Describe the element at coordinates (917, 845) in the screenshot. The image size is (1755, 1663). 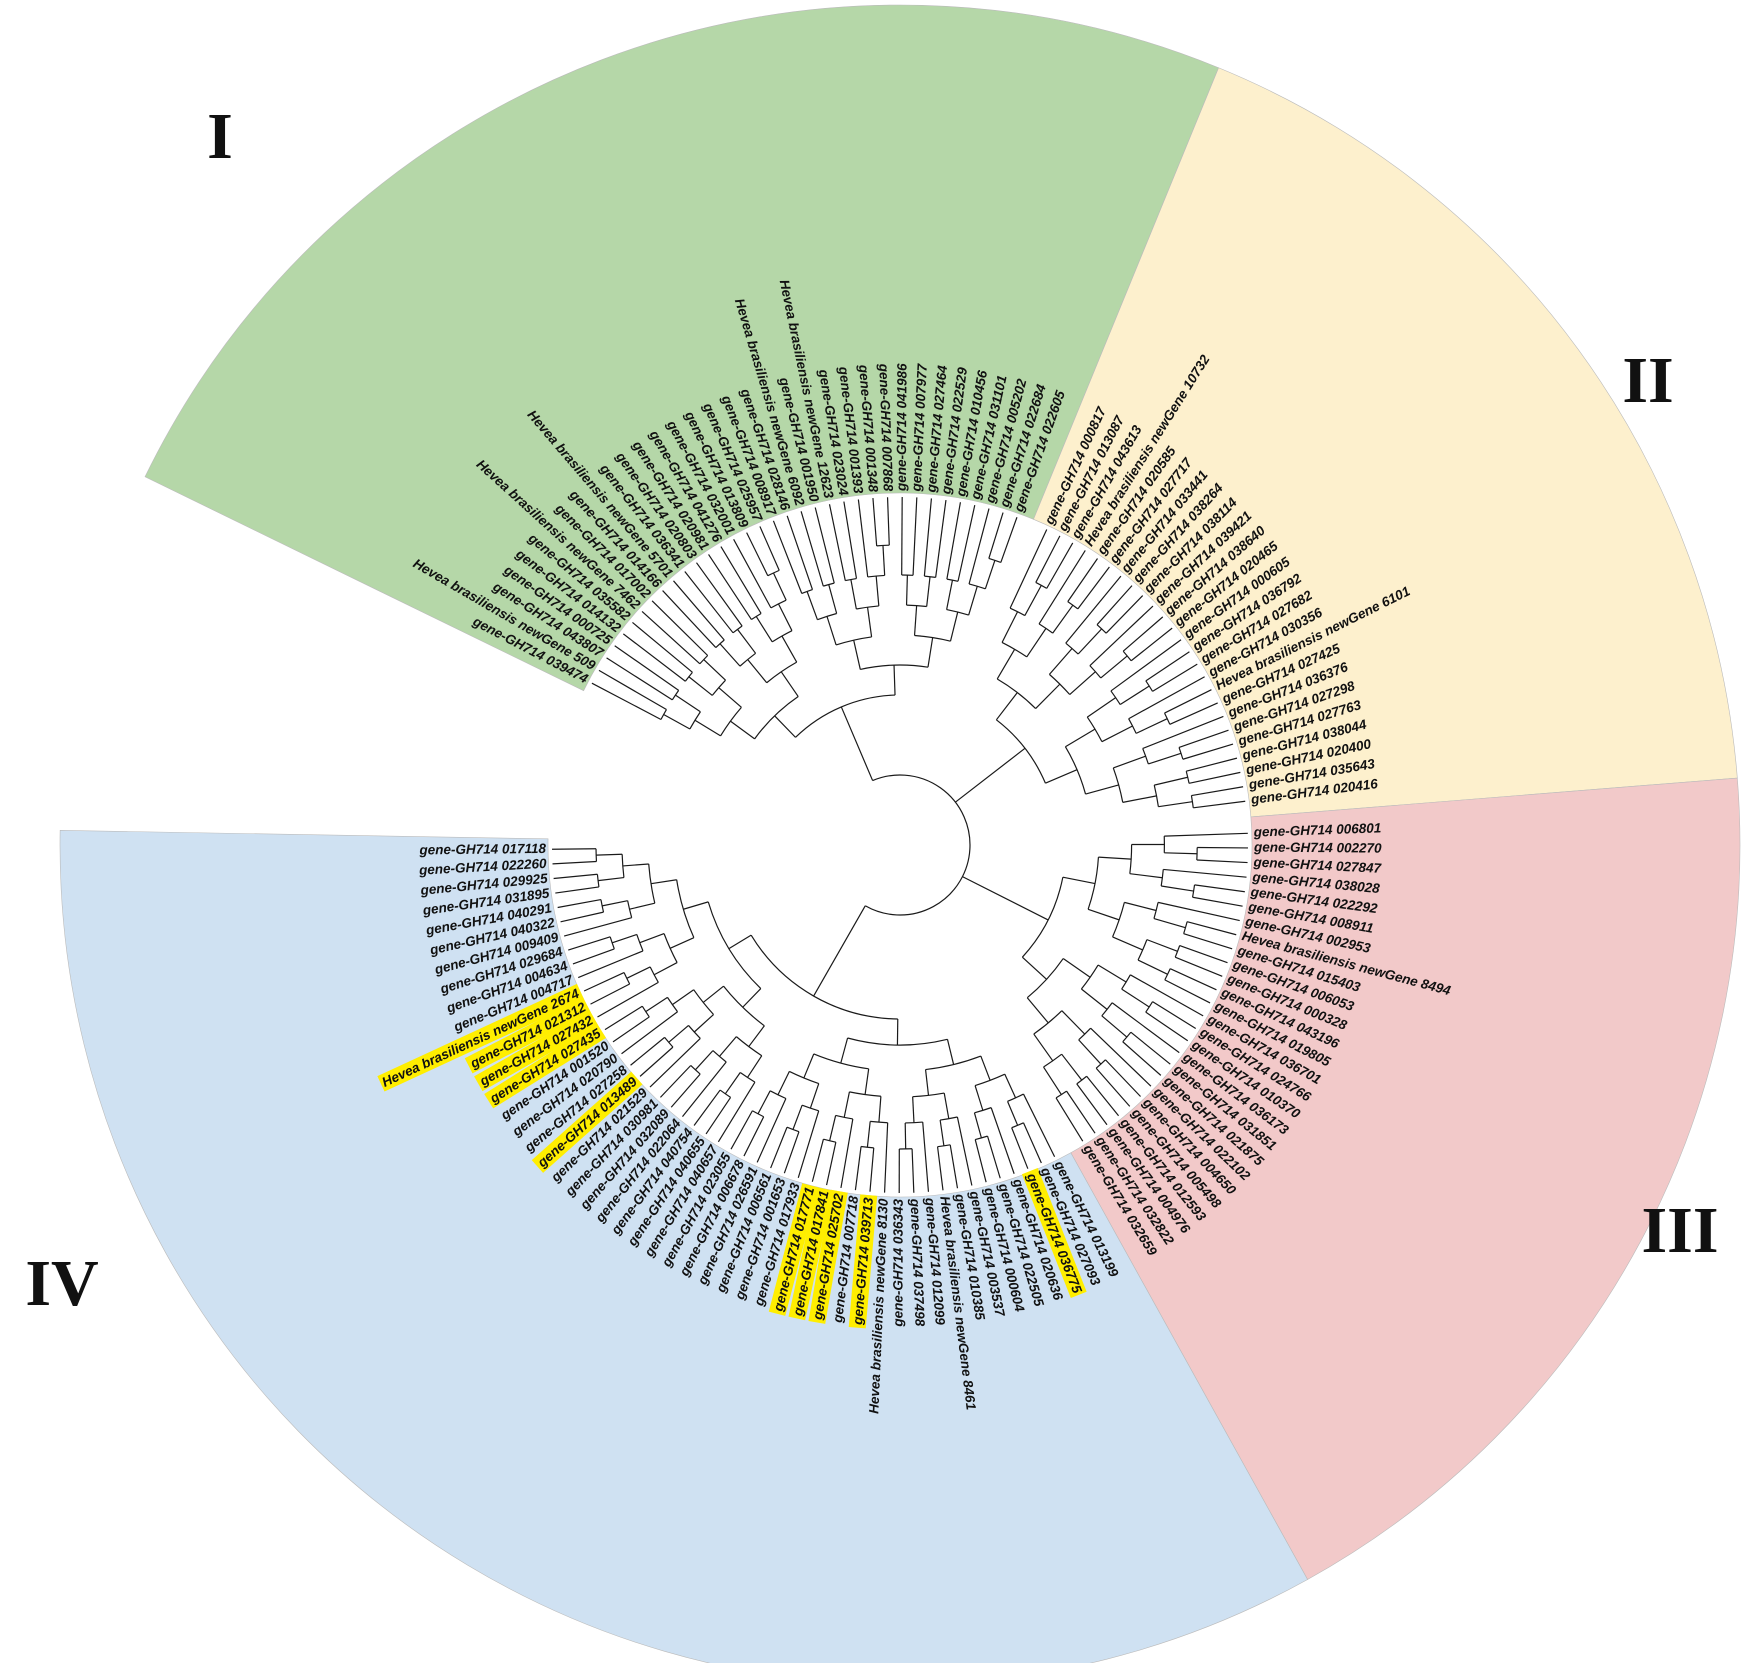
I see `root-arc` at that location.